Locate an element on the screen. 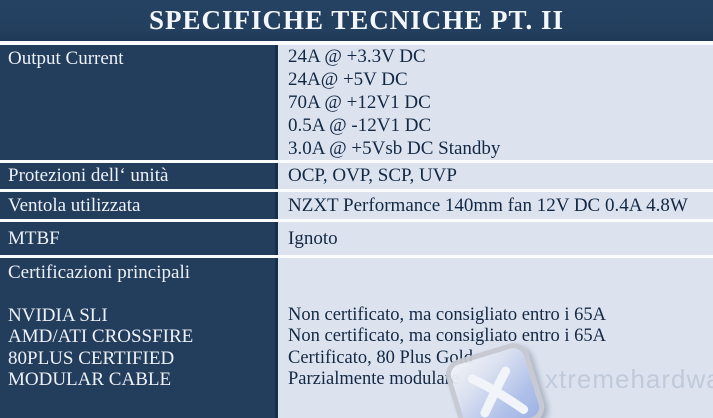 Image resolution: width=713 pixels, height=418 pixels. table-row-mtbf: MTBF Ignoto is located at coordinates (356, 238).